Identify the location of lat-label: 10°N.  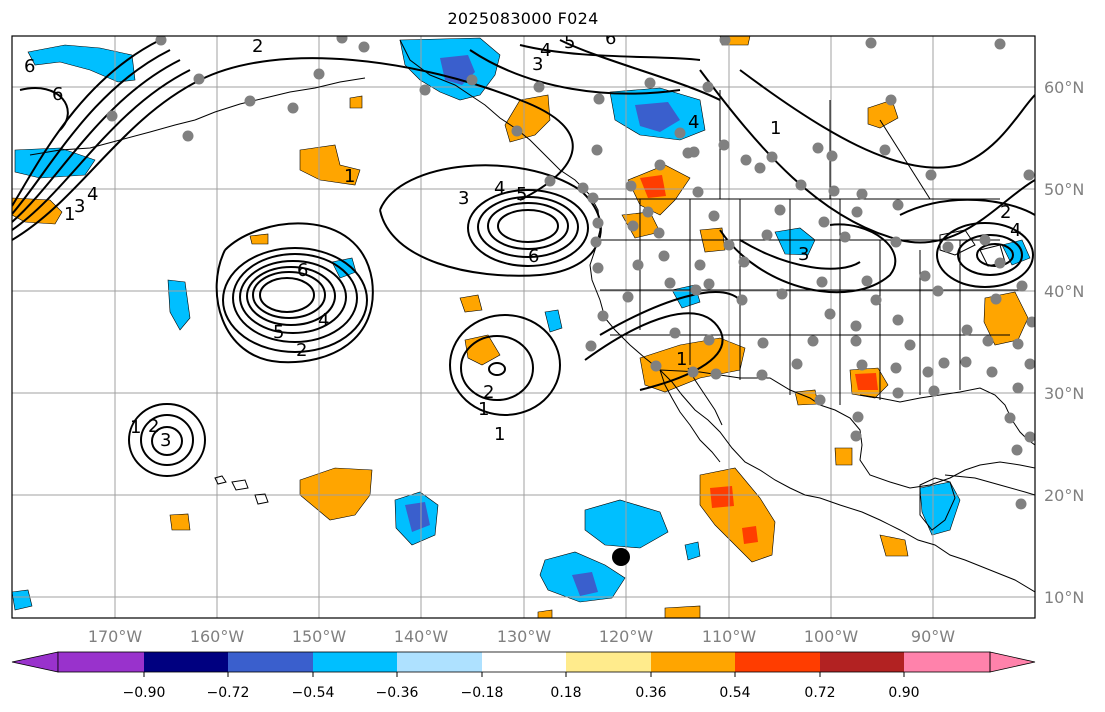
(1064, 597).